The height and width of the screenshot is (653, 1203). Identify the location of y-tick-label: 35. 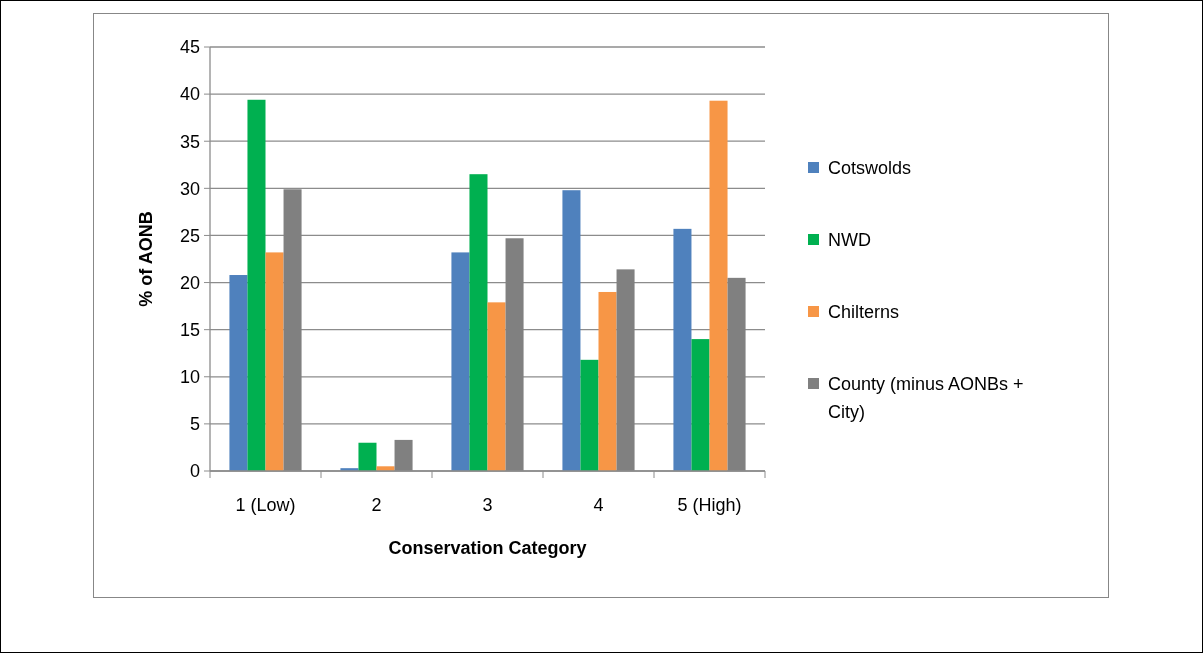
(189, 141).